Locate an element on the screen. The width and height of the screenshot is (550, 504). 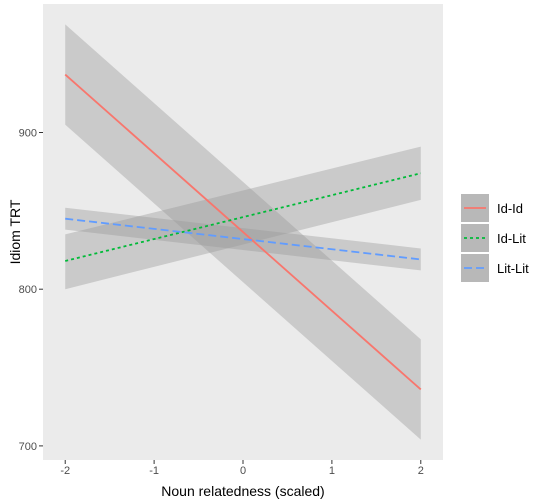
y-axis-ticks: 700 800 900 is located at coordinates (31, 290).